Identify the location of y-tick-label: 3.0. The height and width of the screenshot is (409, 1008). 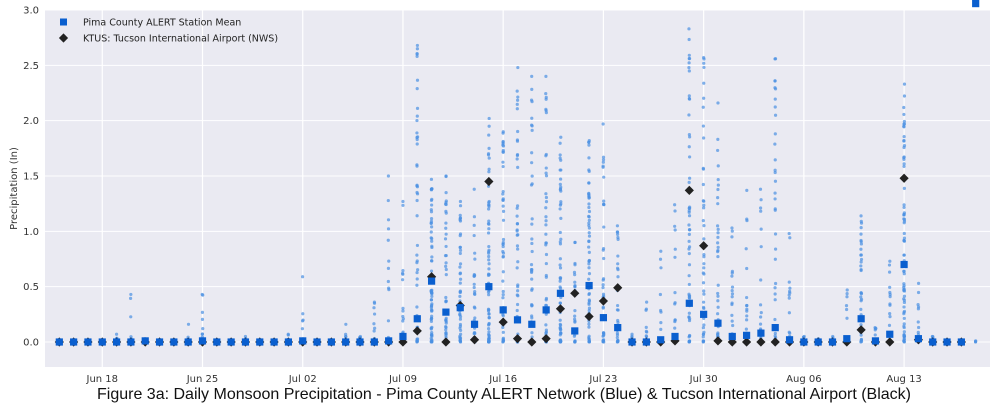
(31, 11).